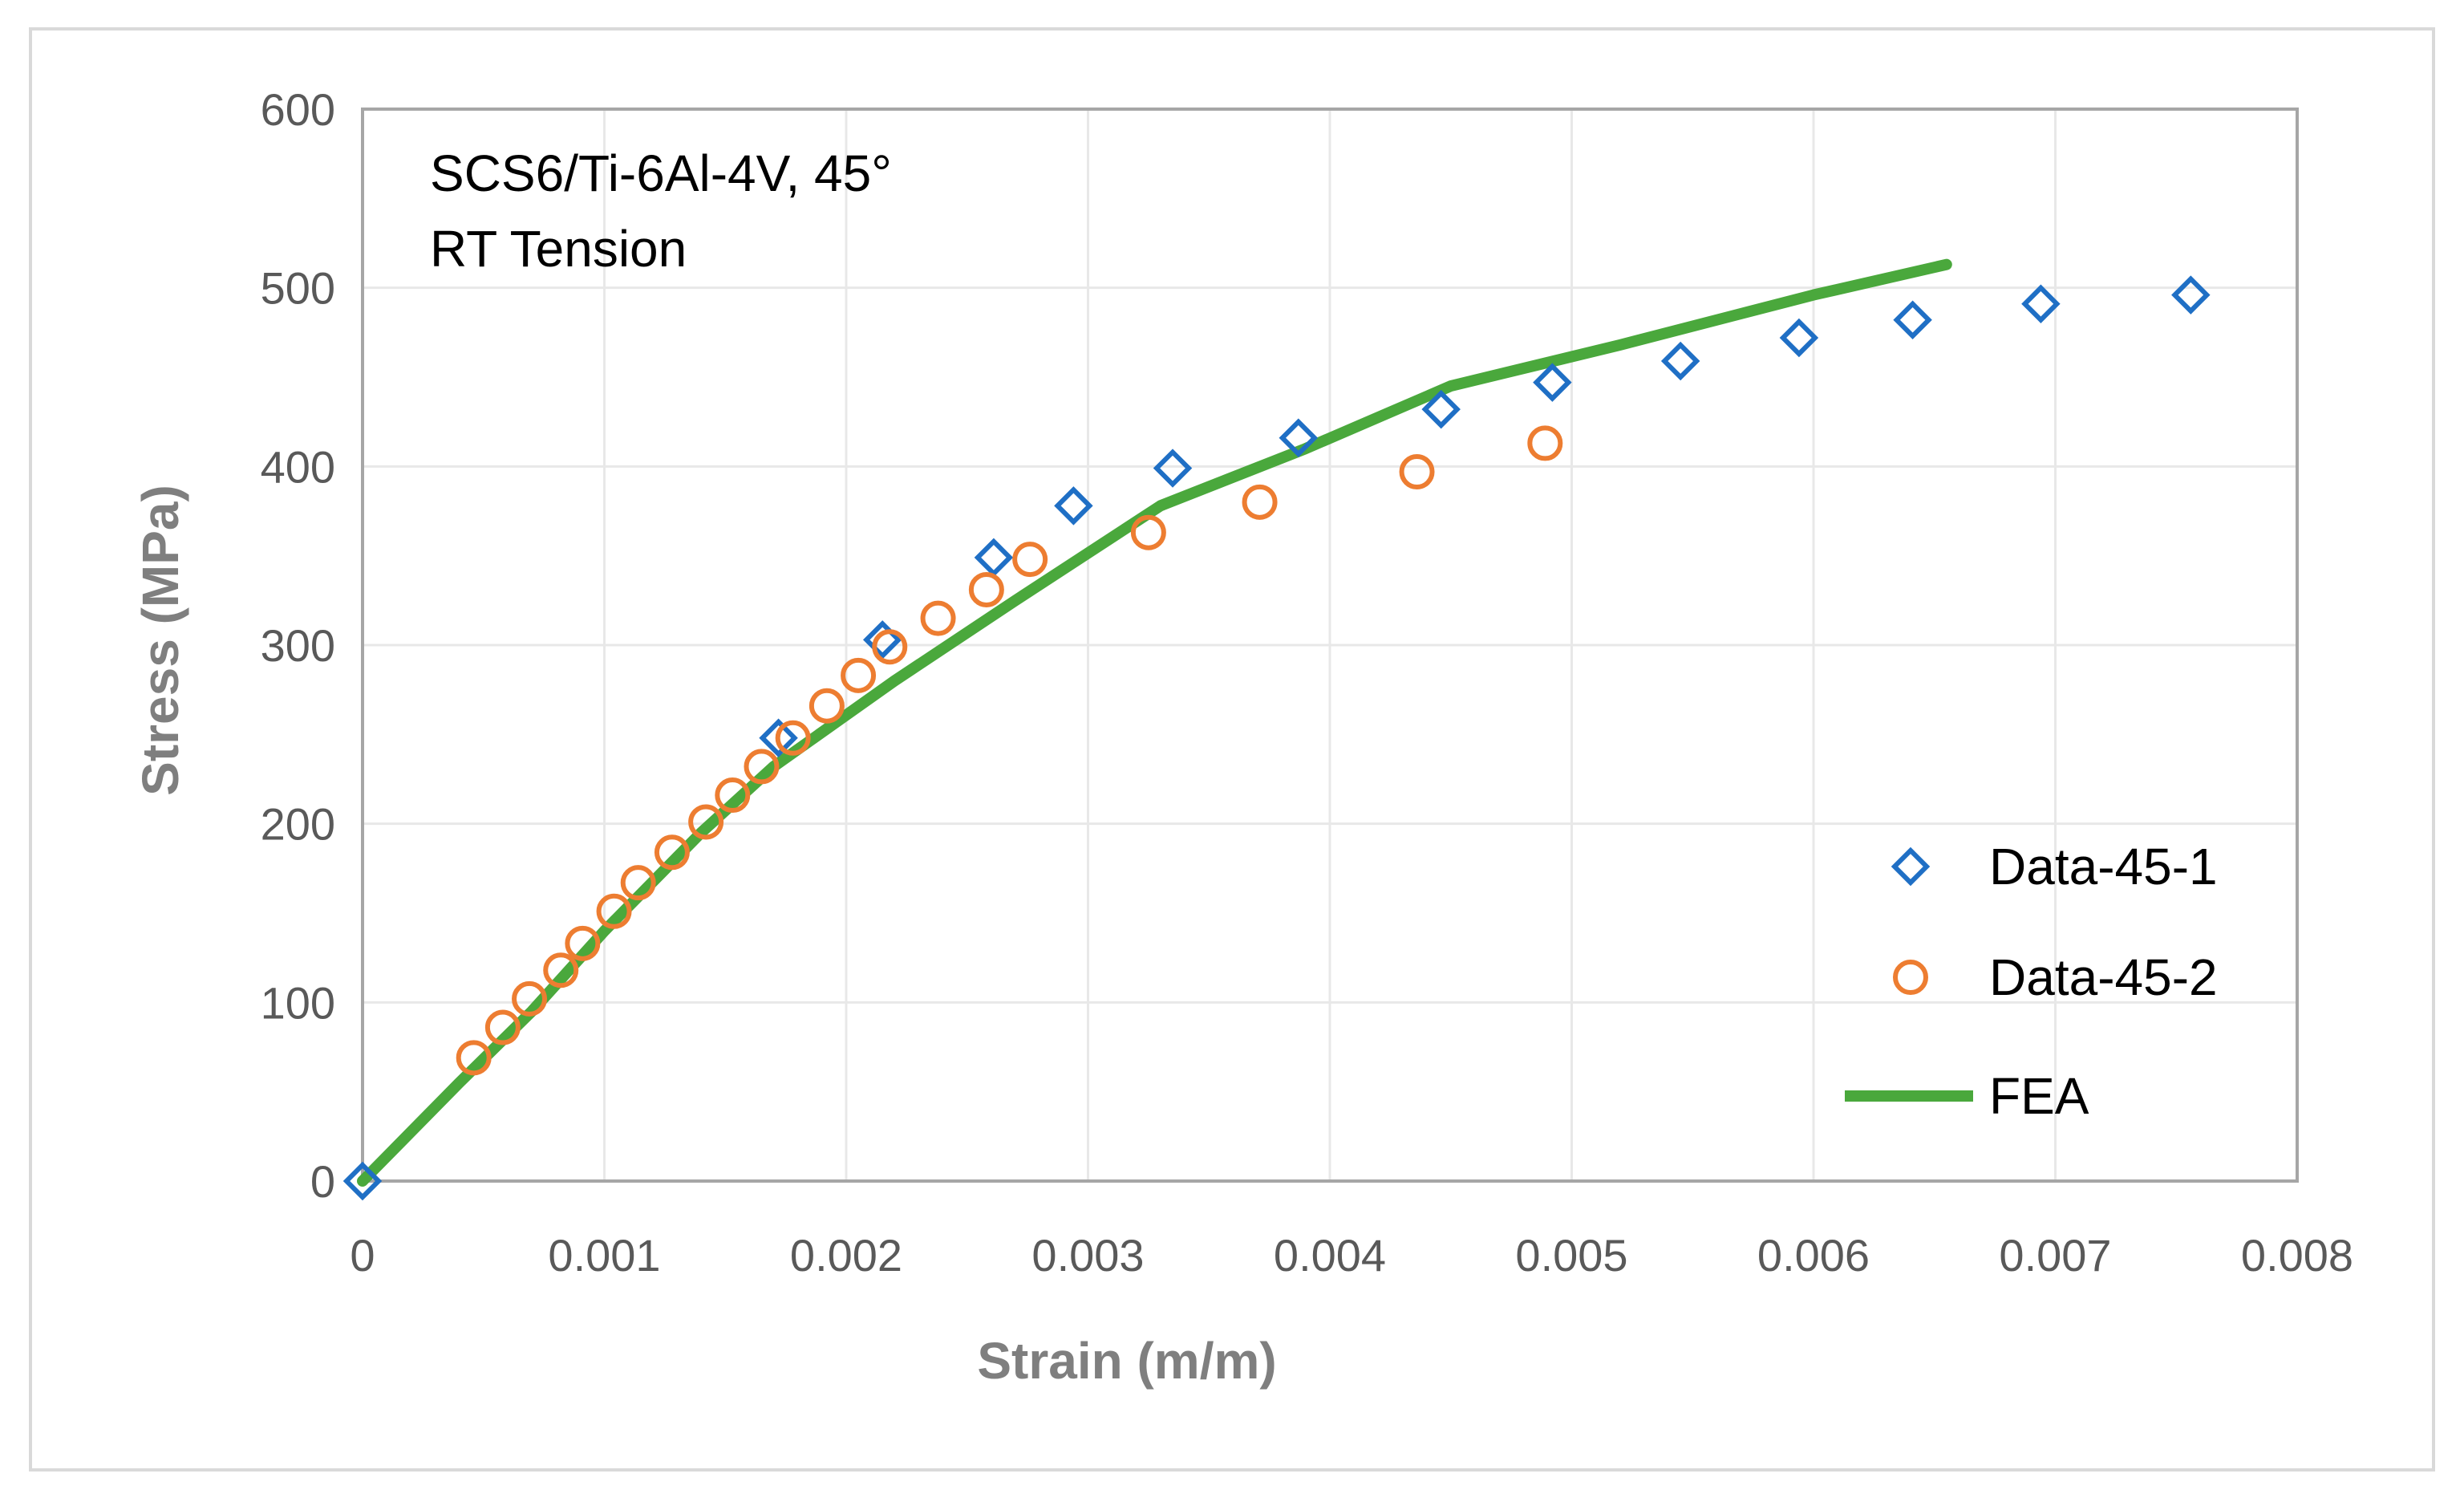 This screenshot has height=1502, width=2464. Describe the element at coordinates (2055, 1255) in the screenshot. I see `x-tick-label: 0.007` at that location.